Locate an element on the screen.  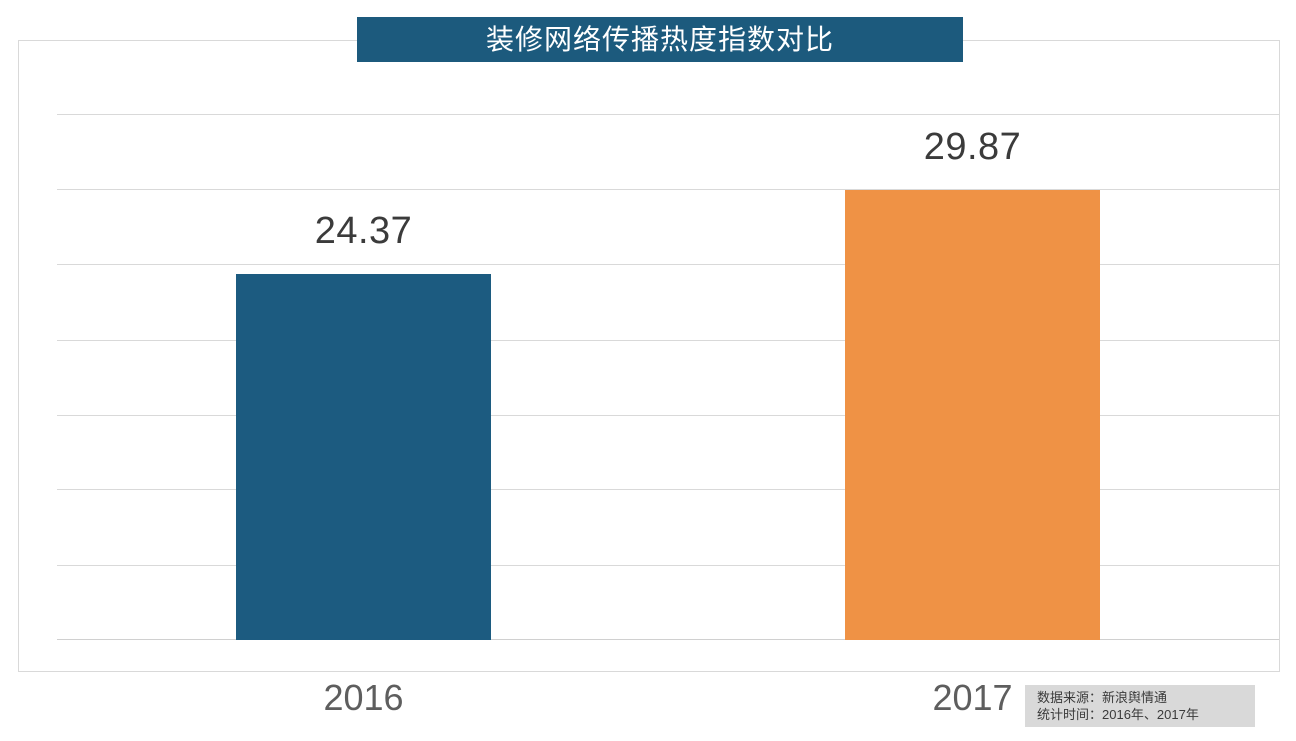
chart-title-banner: 装修网络传播热度指数对比 is located at coordinates (660, 39).